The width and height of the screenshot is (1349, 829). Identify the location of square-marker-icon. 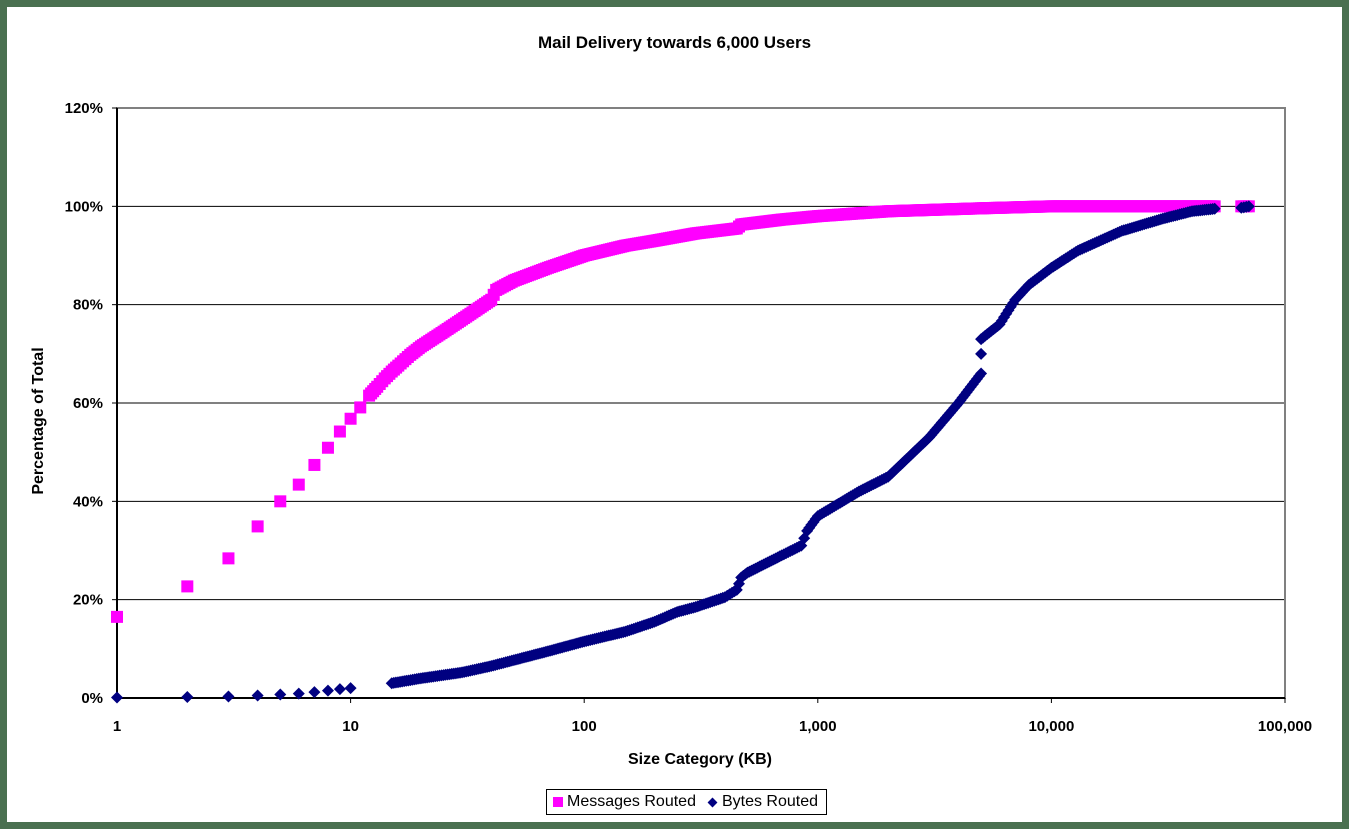
(558, 802).